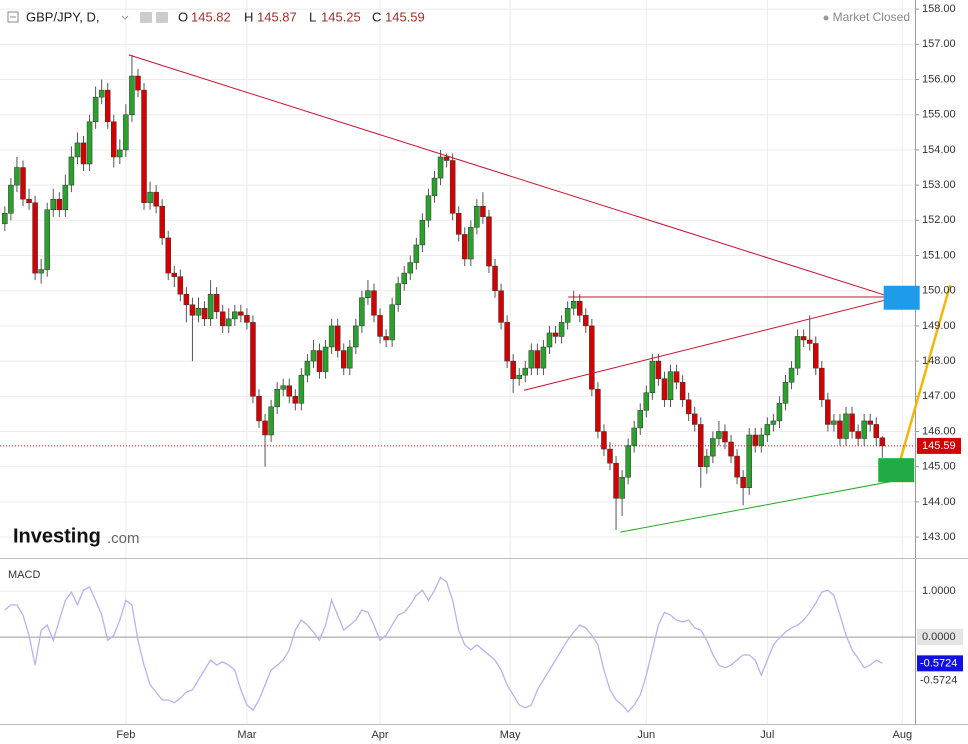 The image size is (968, 744). I want to click on macd-value-box, so click(940, 663).